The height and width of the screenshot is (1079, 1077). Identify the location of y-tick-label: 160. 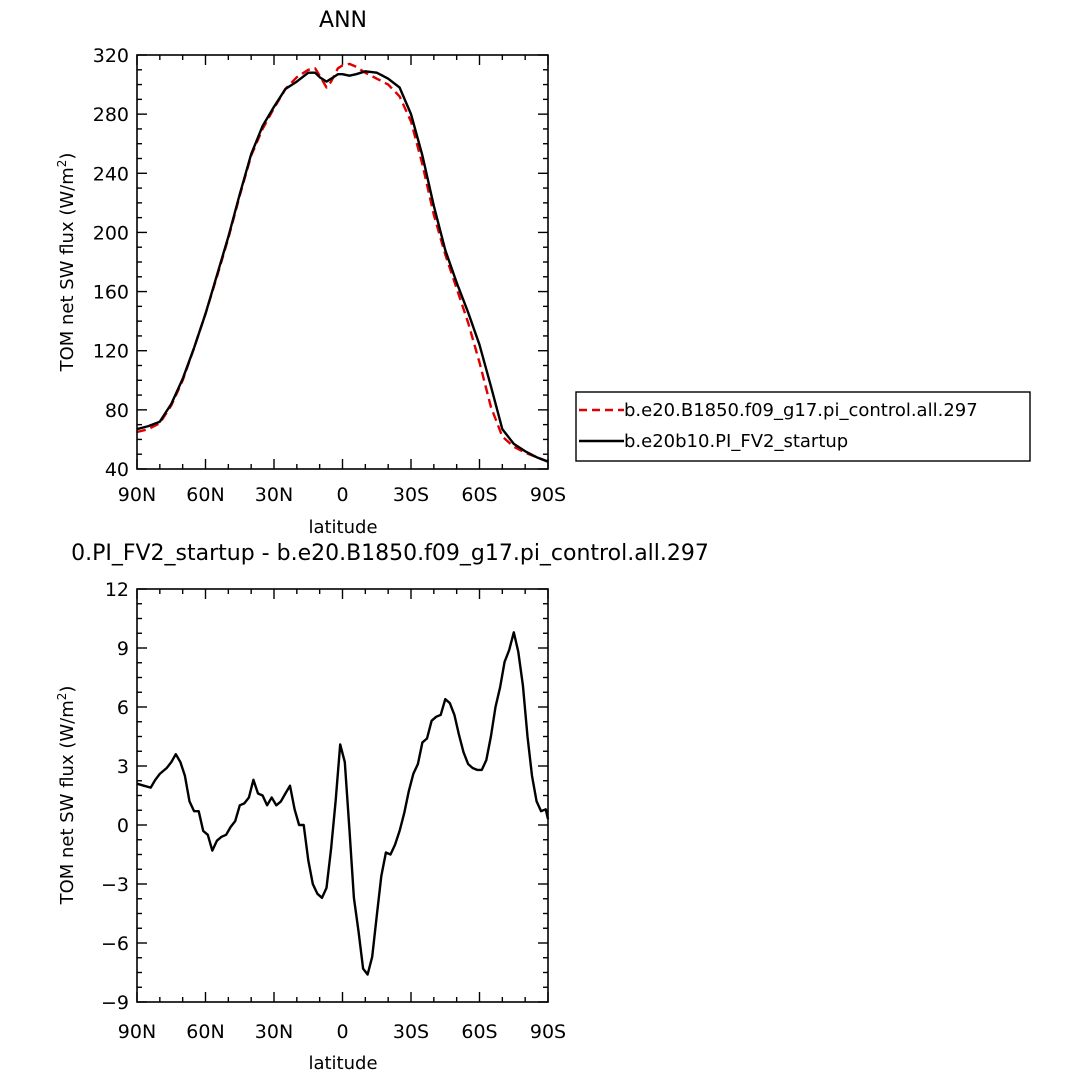
(111, 293).